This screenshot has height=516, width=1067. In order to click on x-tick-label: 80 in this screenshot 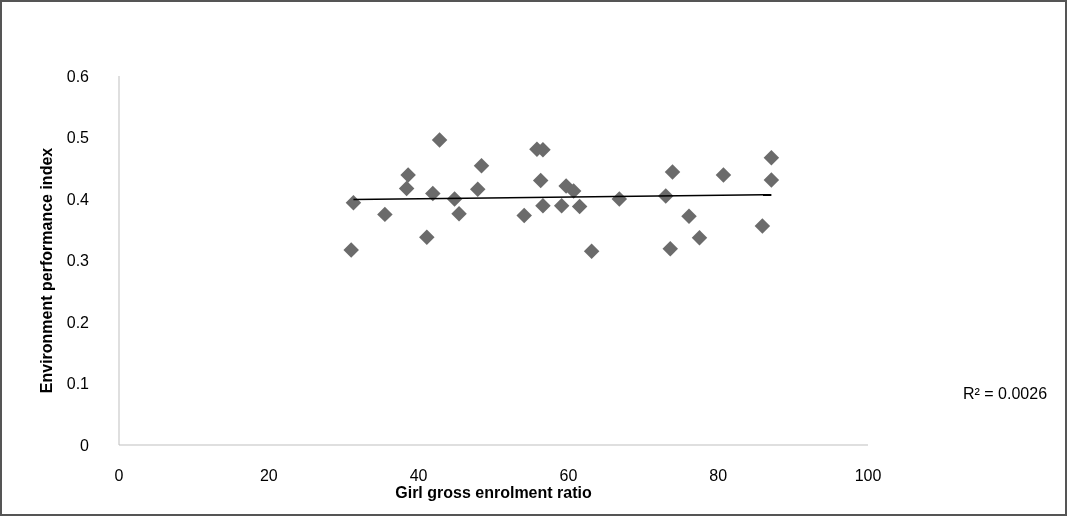, I will do `click(718, 475)`.